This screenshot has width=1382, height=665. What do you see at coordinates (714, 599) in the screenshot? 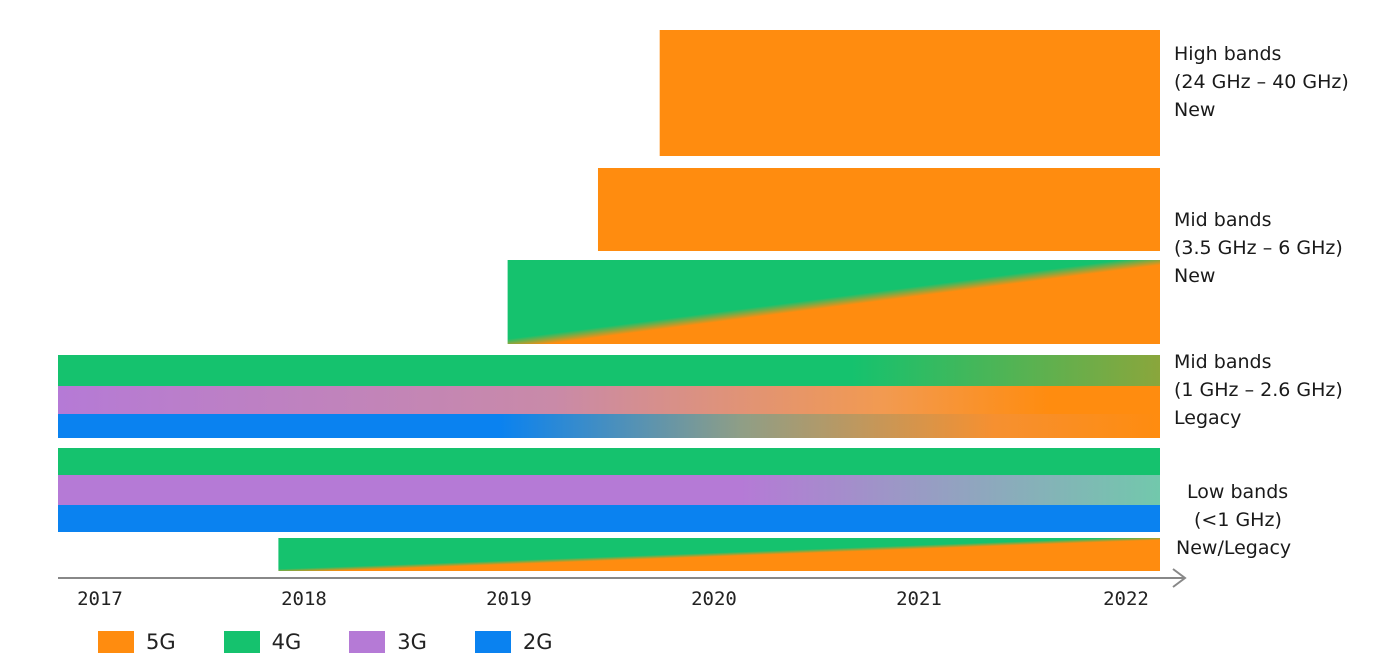
I see `x-tick-label: 2020` at bounding box center [714, 599].